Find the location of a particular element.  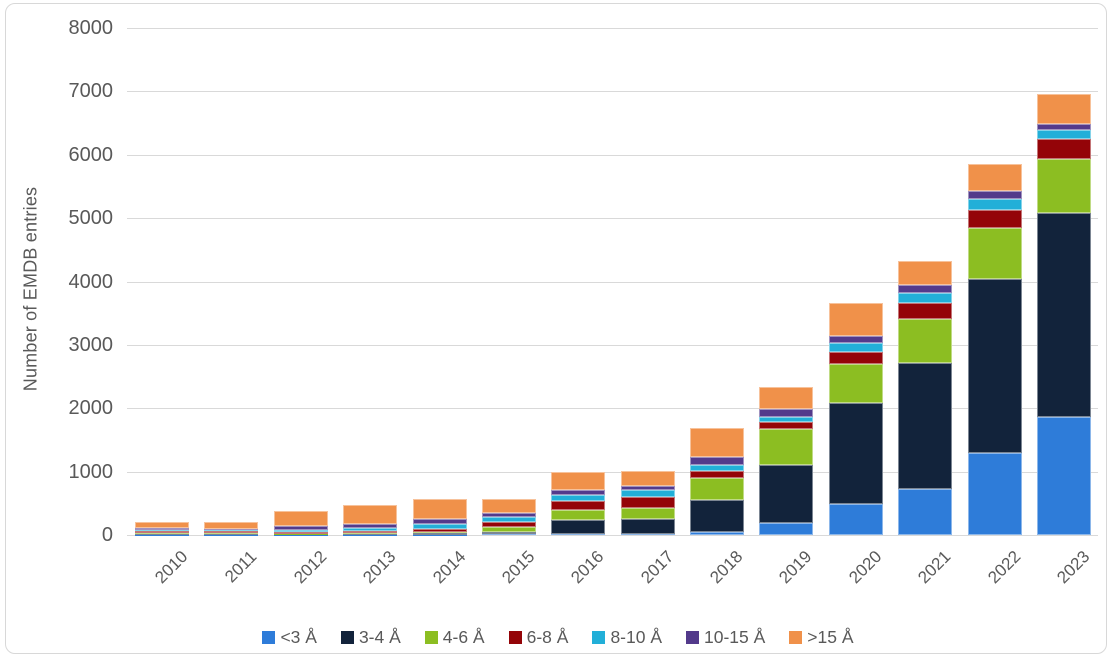

x-tick-label: 2010 is located at coordinates (171, 567).